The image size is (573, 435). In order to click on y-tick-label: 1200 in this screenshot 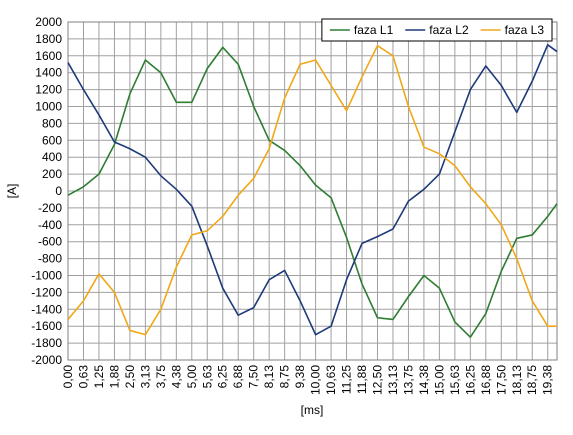, I will do `click(48, 90)`.